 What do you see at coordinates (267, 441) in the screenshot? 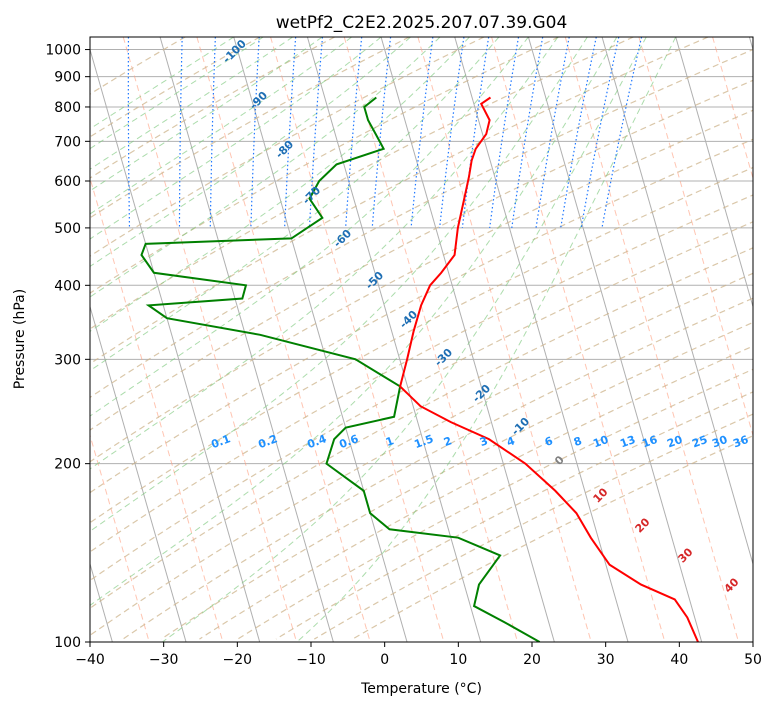
I see `mixing-ratio-label: 0.2` at bounding box center [267, 441].